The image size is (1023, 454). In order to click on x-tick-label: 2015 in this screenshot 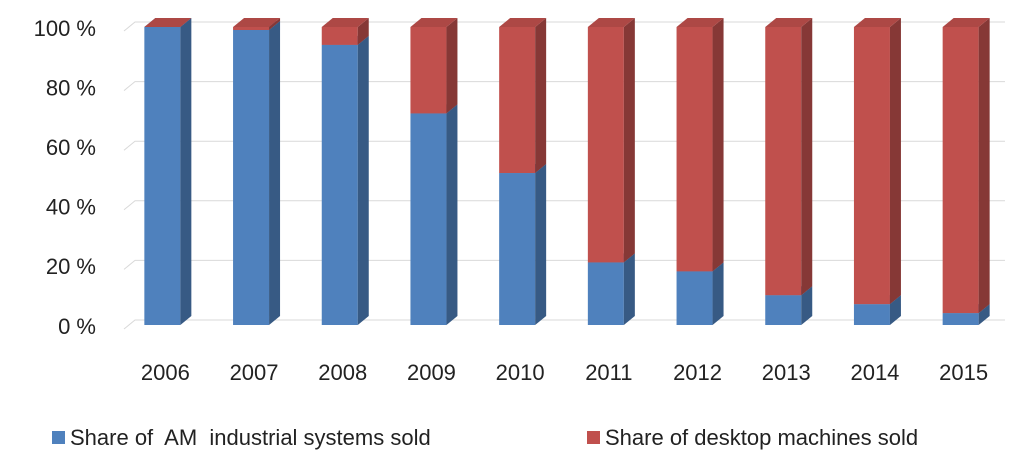, I will do `click(963, 372)`.